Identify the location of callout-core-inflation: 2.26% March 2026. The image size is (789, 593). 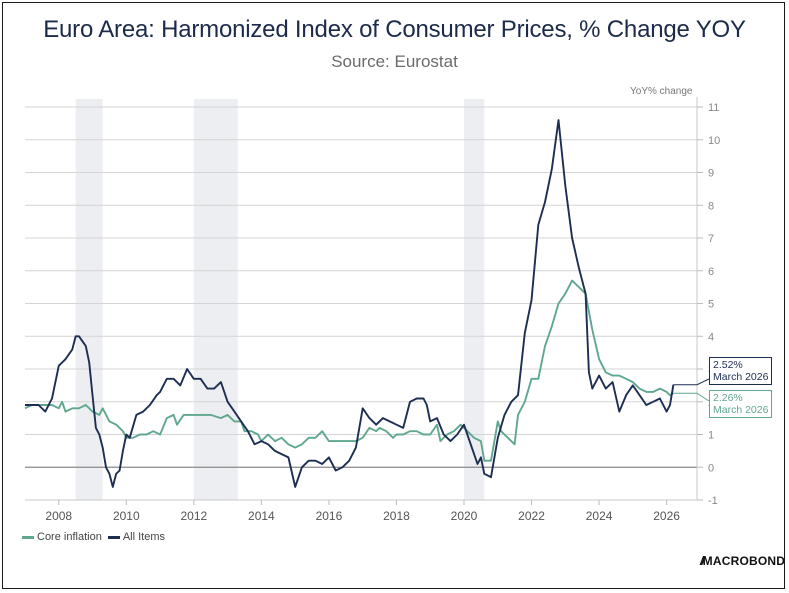
(741, 404).